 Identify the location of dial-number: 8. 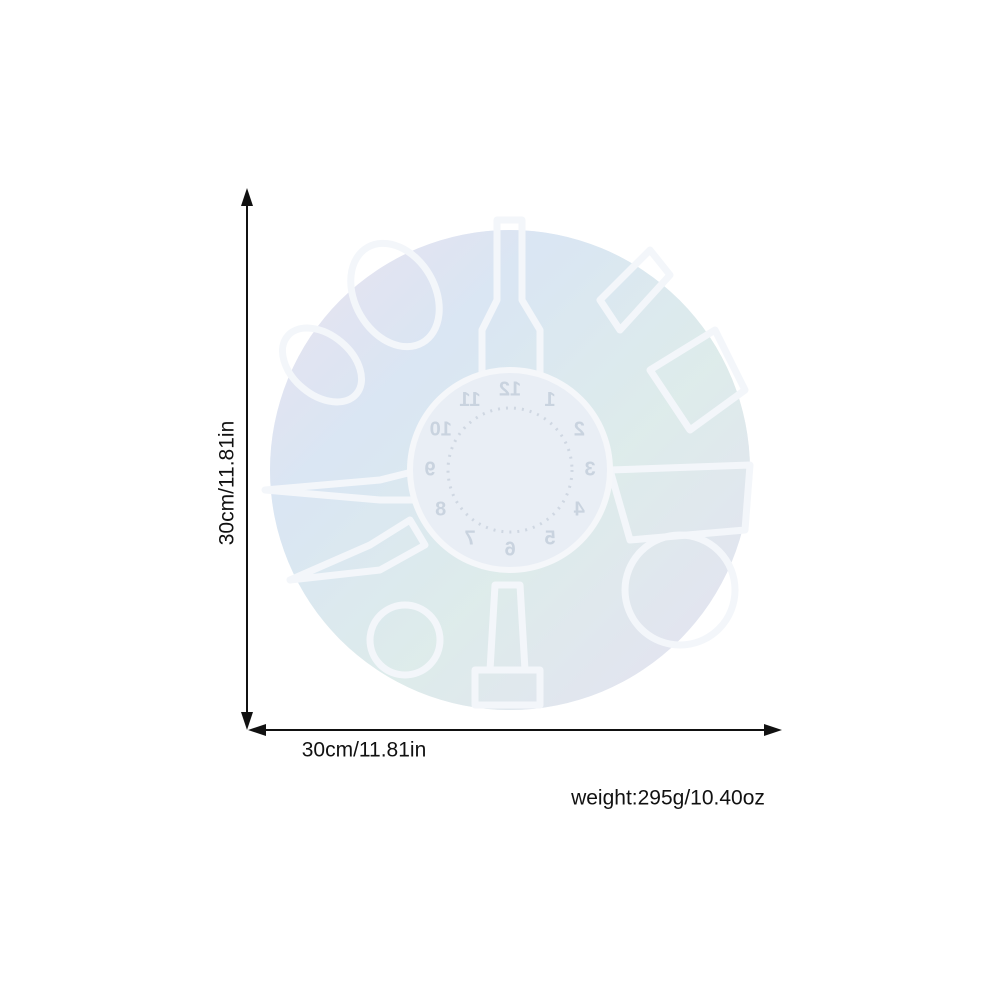
(440, 509).